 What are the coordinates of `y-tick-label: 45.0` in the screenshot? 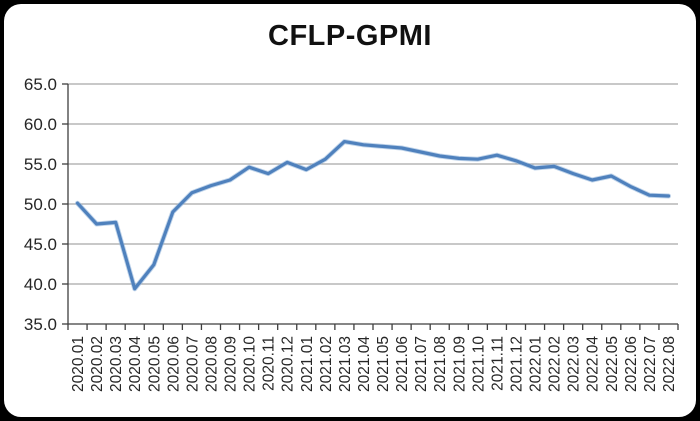 It's located at (40, 244).